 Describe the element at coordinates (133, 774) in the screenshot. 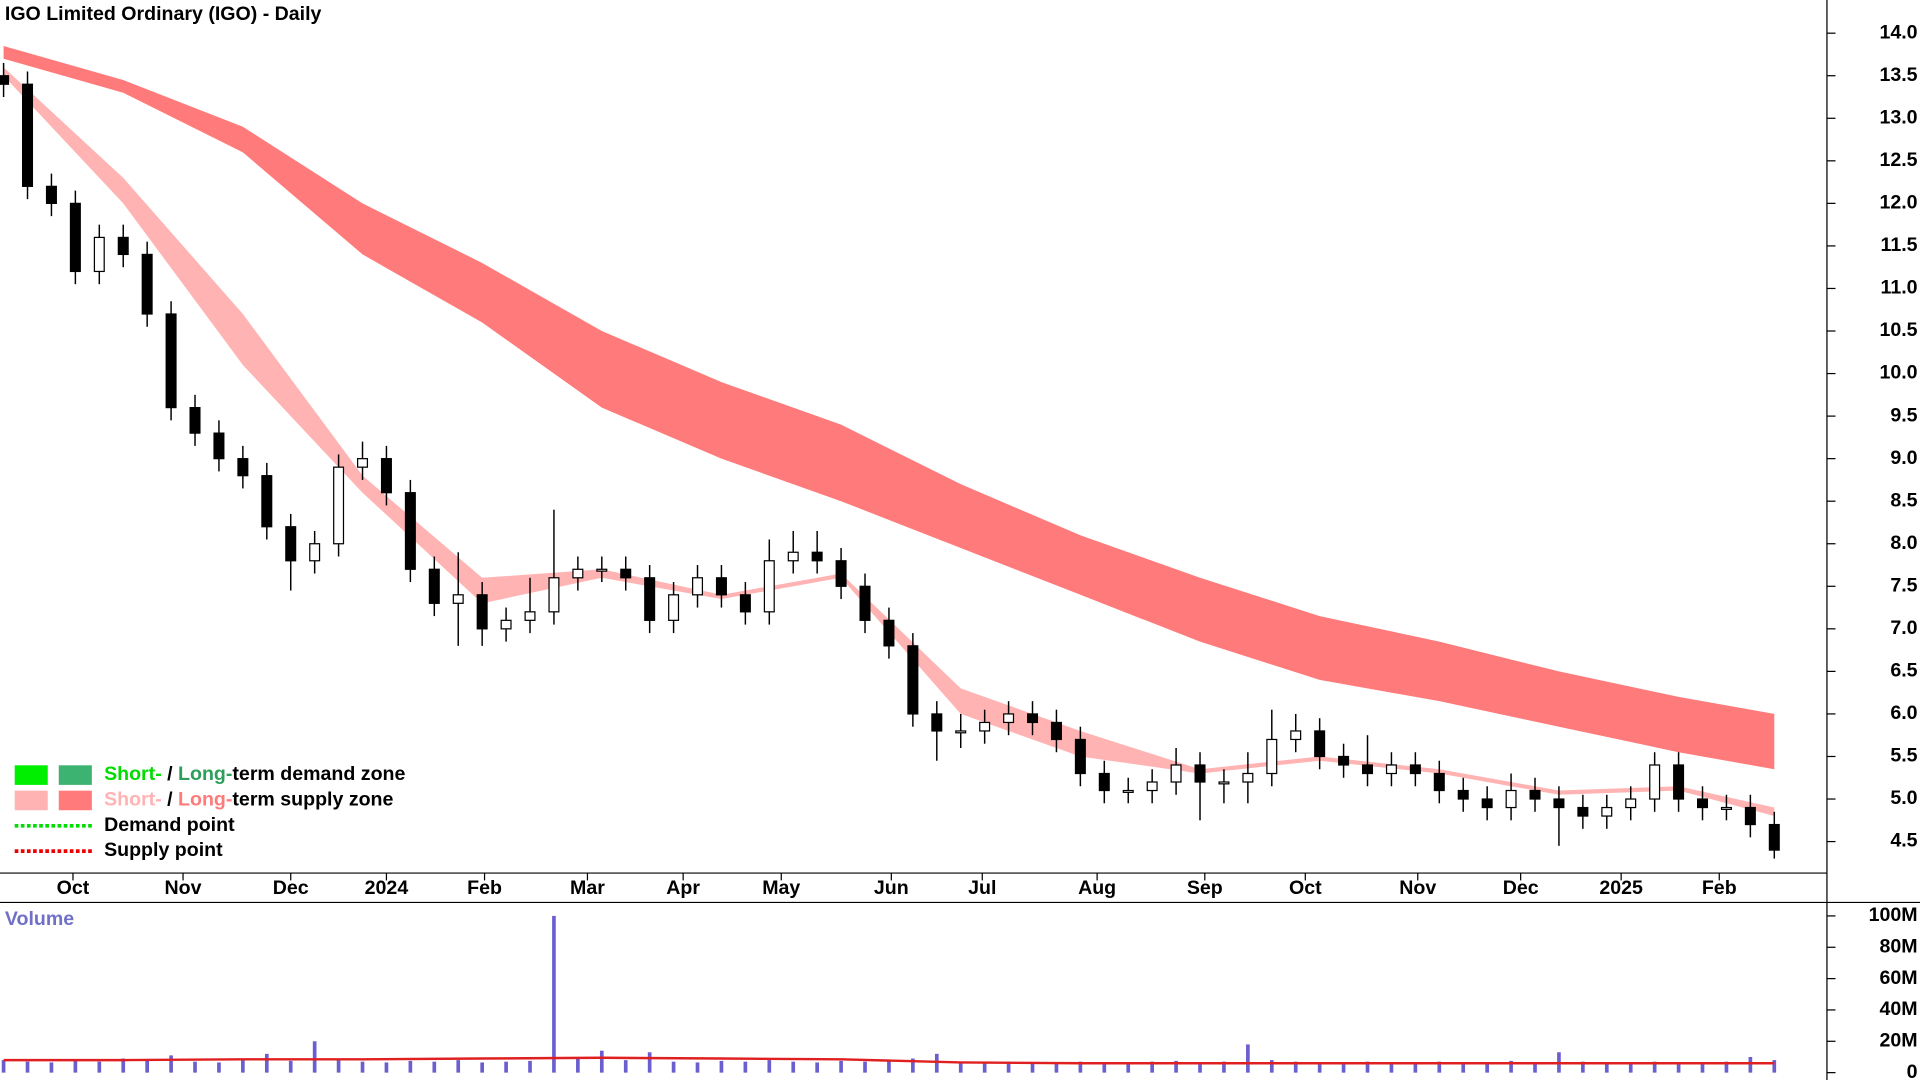

I see `legend-text: Short-` at that location.